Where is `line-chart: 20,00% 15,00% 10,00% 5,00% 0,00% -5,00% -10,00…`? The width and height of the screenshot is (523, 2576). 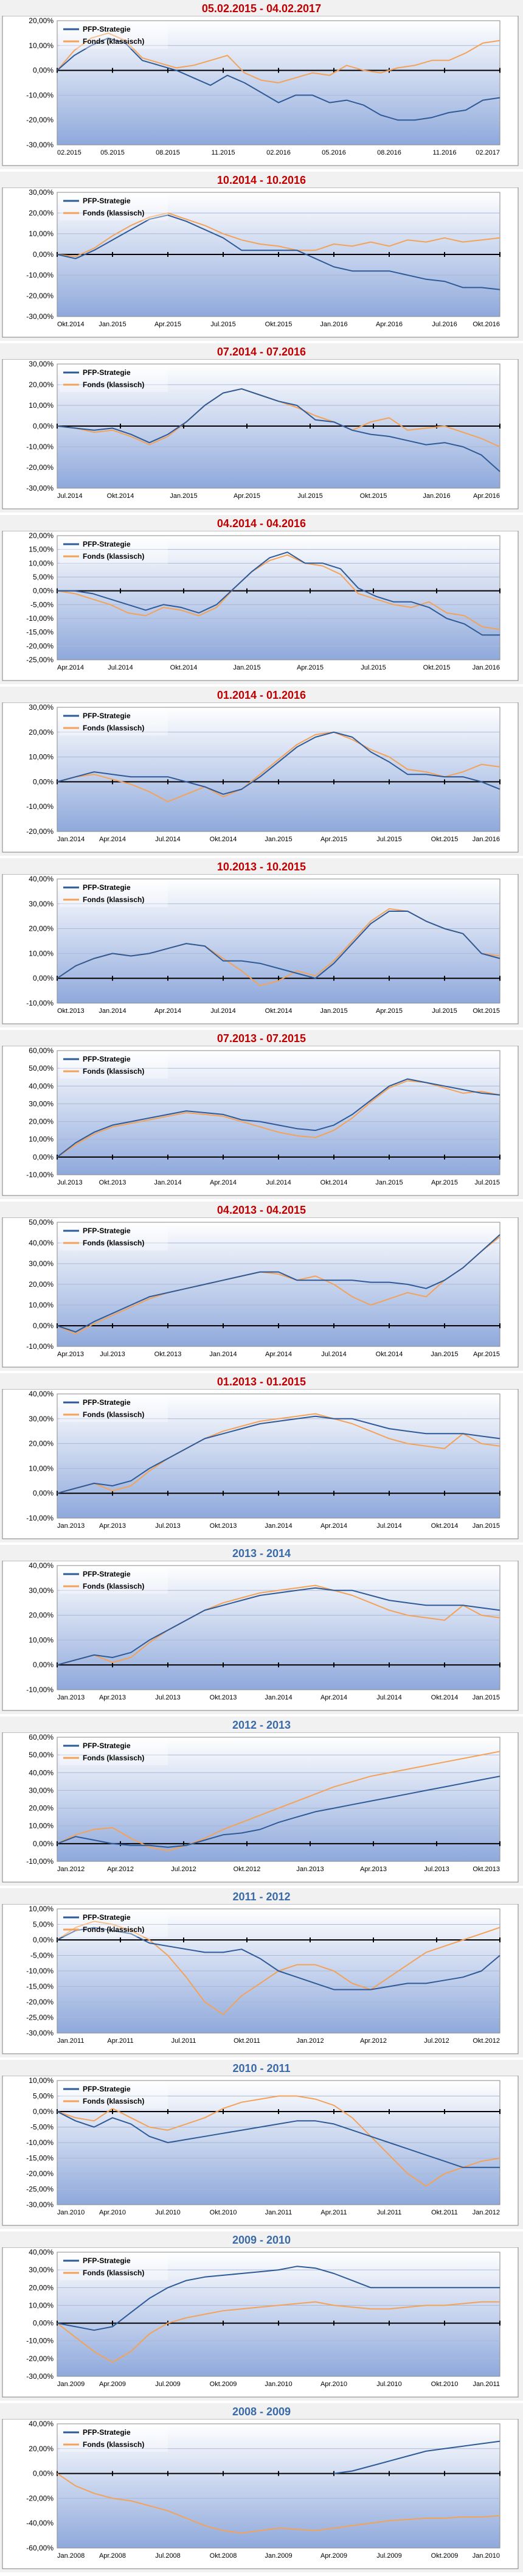
line-chart: 20,00% 15,00% 10,00% 5,00% 0,00% -5,00% -10,00… is located at coordinates (260, 606).